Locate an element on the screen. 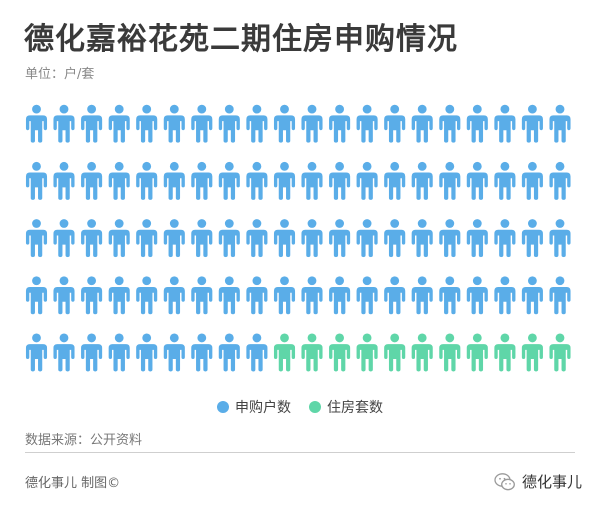  legend-label-housing: 住房套数 is located at coordinates (355, 408).